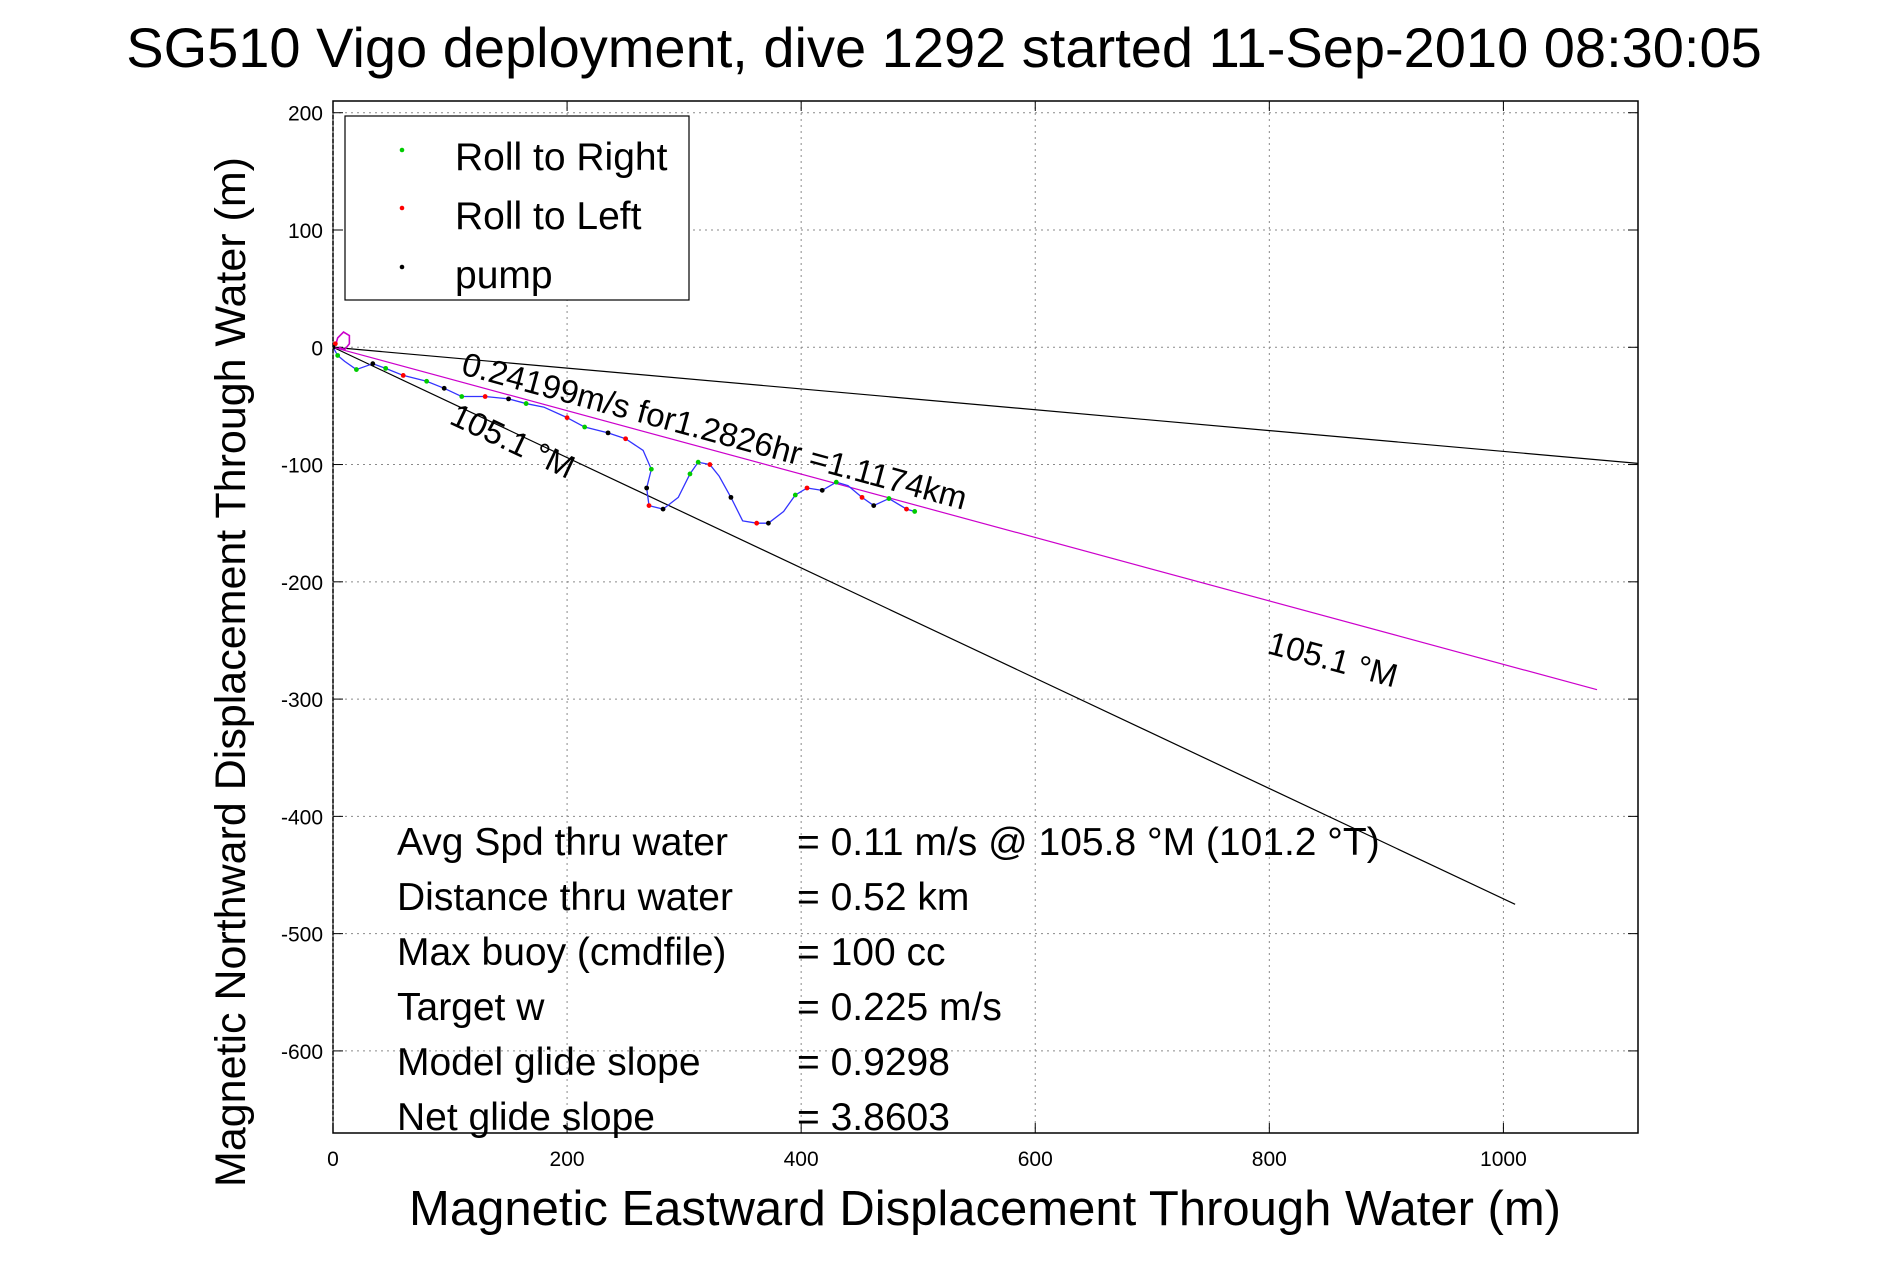 This screenshot has height=1262, width=1891. I want to click on y-tick-label: -200, so click(302, 583).